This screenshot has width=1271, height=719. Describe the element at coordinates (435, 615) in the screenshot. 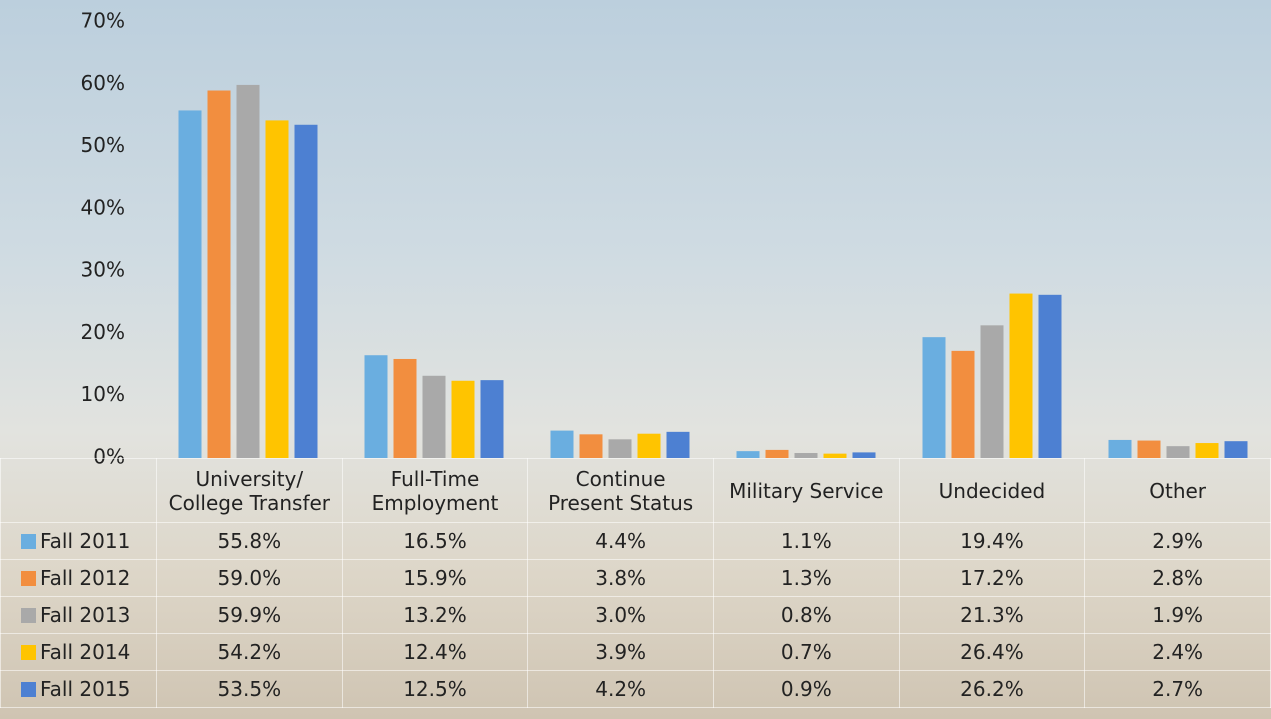

I see `value-label: 13.2%` at that location.